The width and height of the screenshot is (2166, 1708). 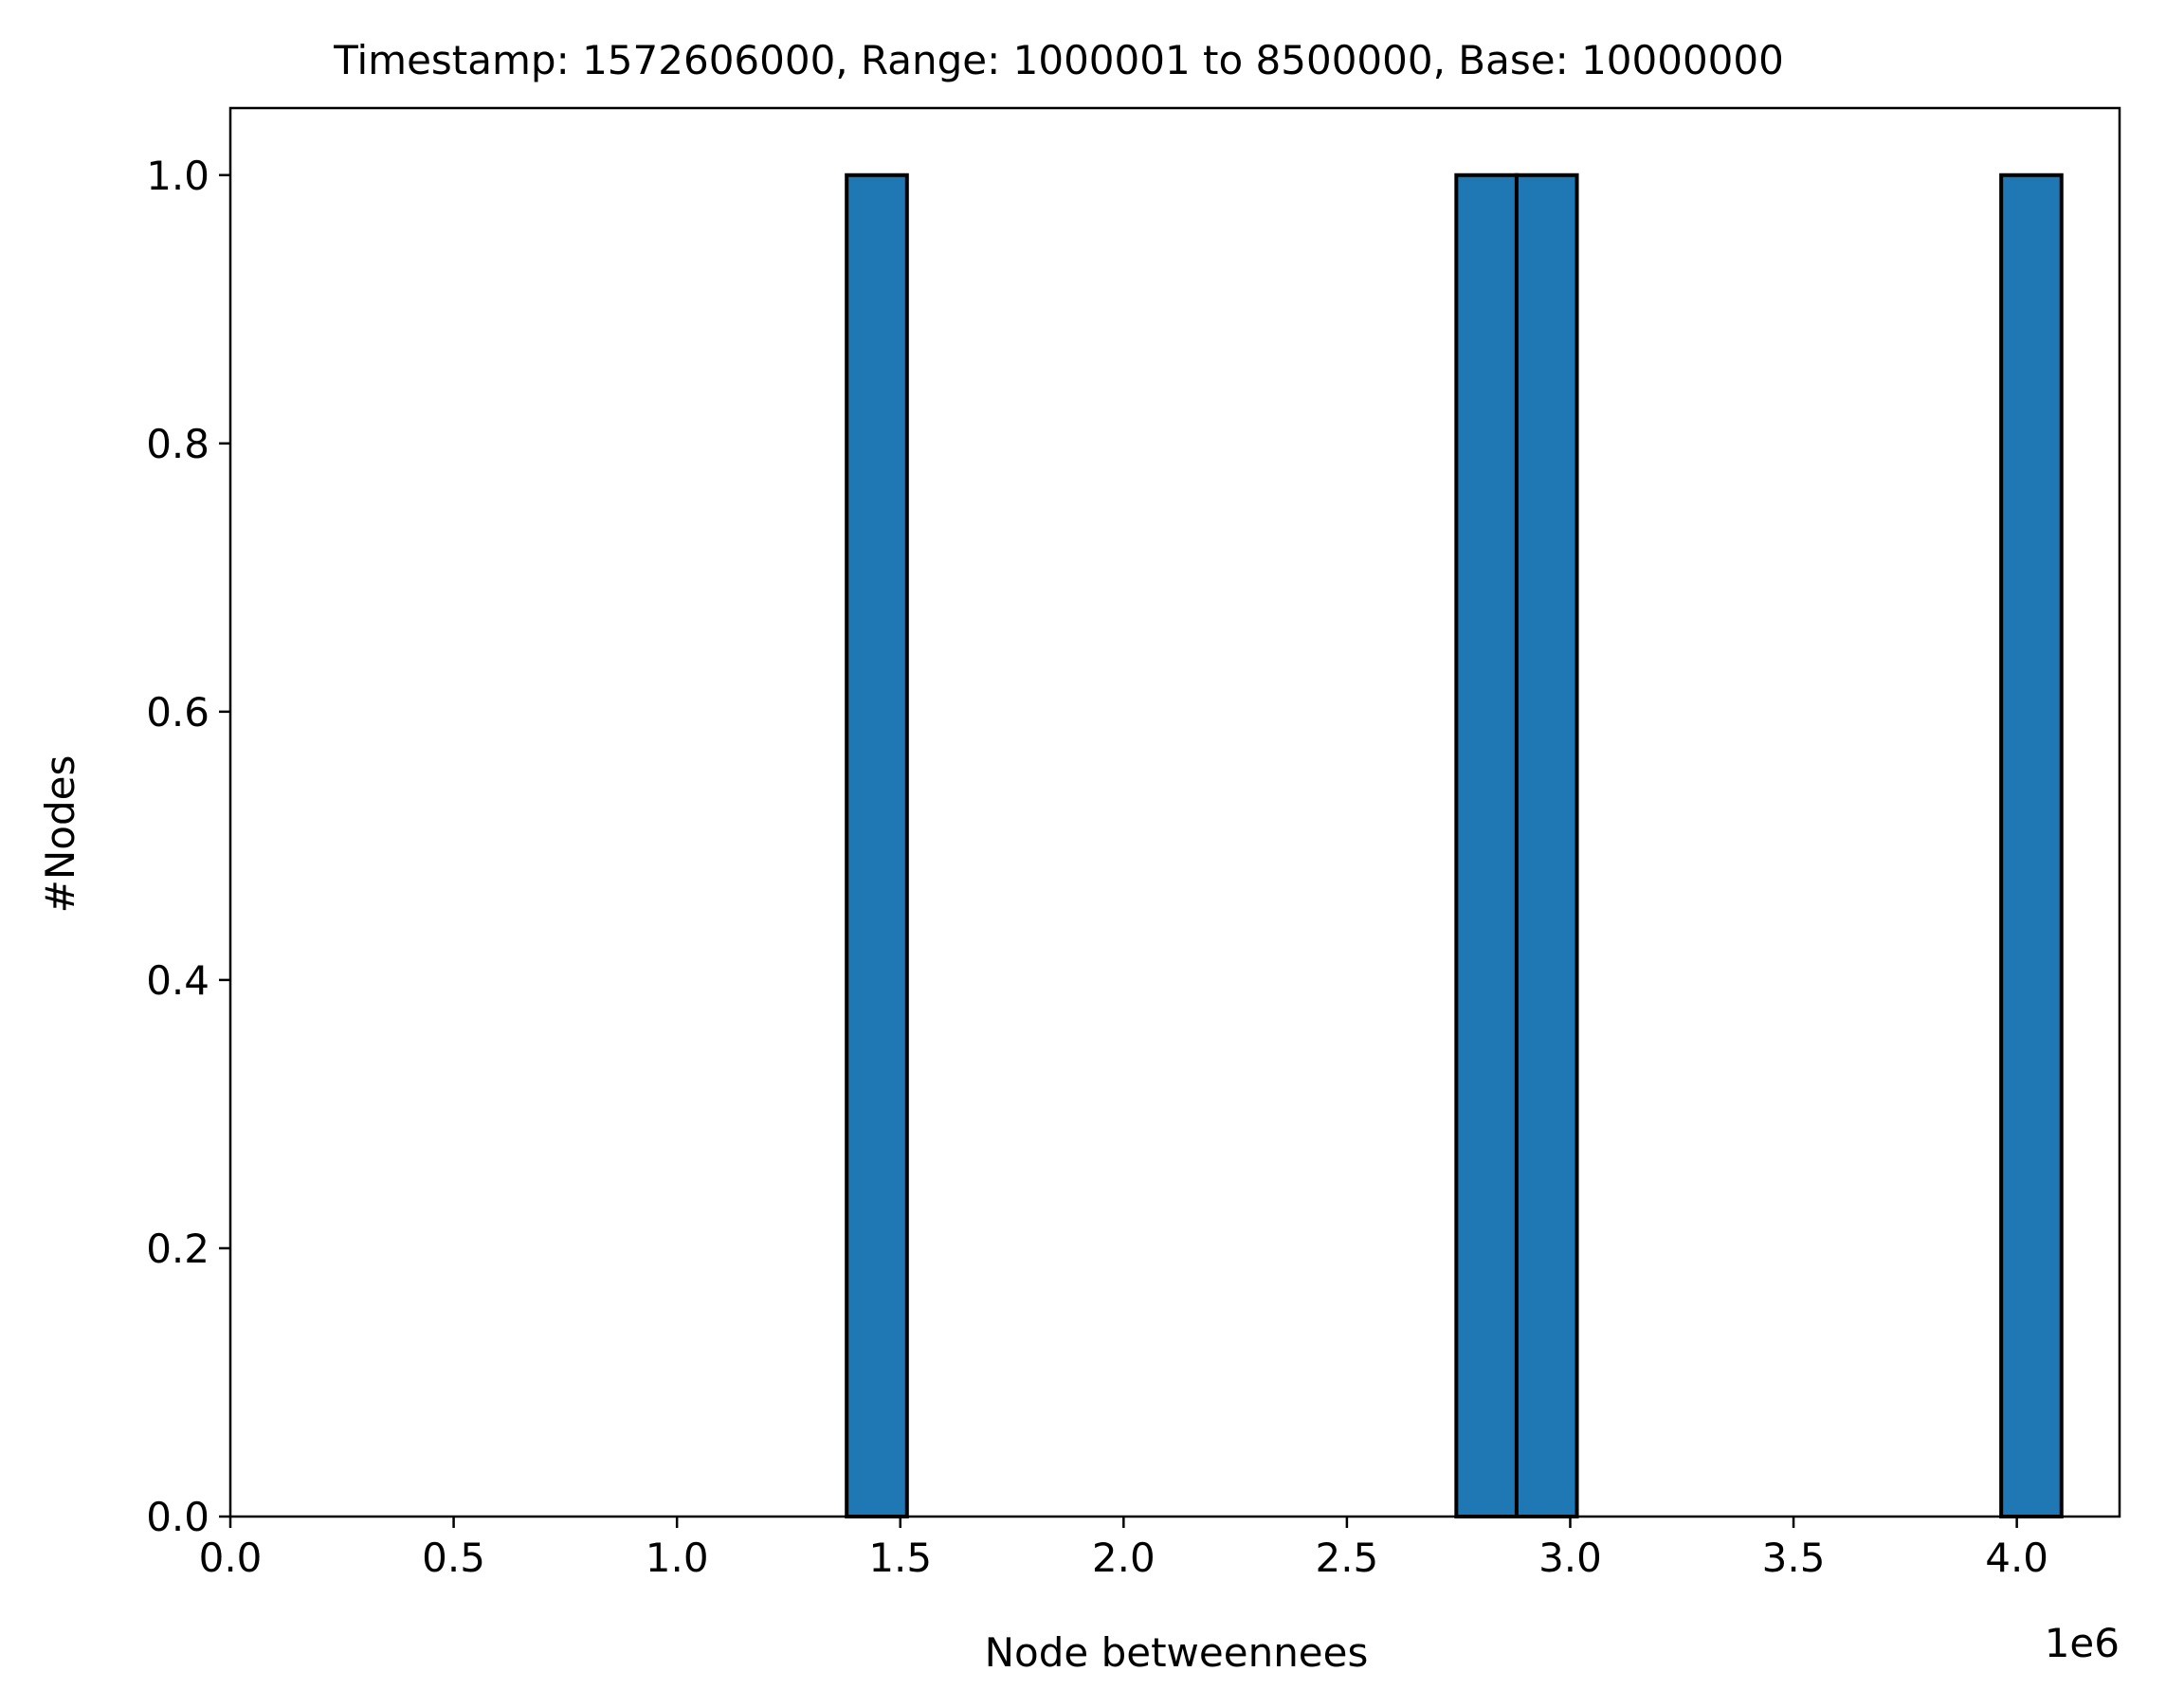 I want to click on x-axis-offset-label: 1e6, so click(x=2082, y=1643).